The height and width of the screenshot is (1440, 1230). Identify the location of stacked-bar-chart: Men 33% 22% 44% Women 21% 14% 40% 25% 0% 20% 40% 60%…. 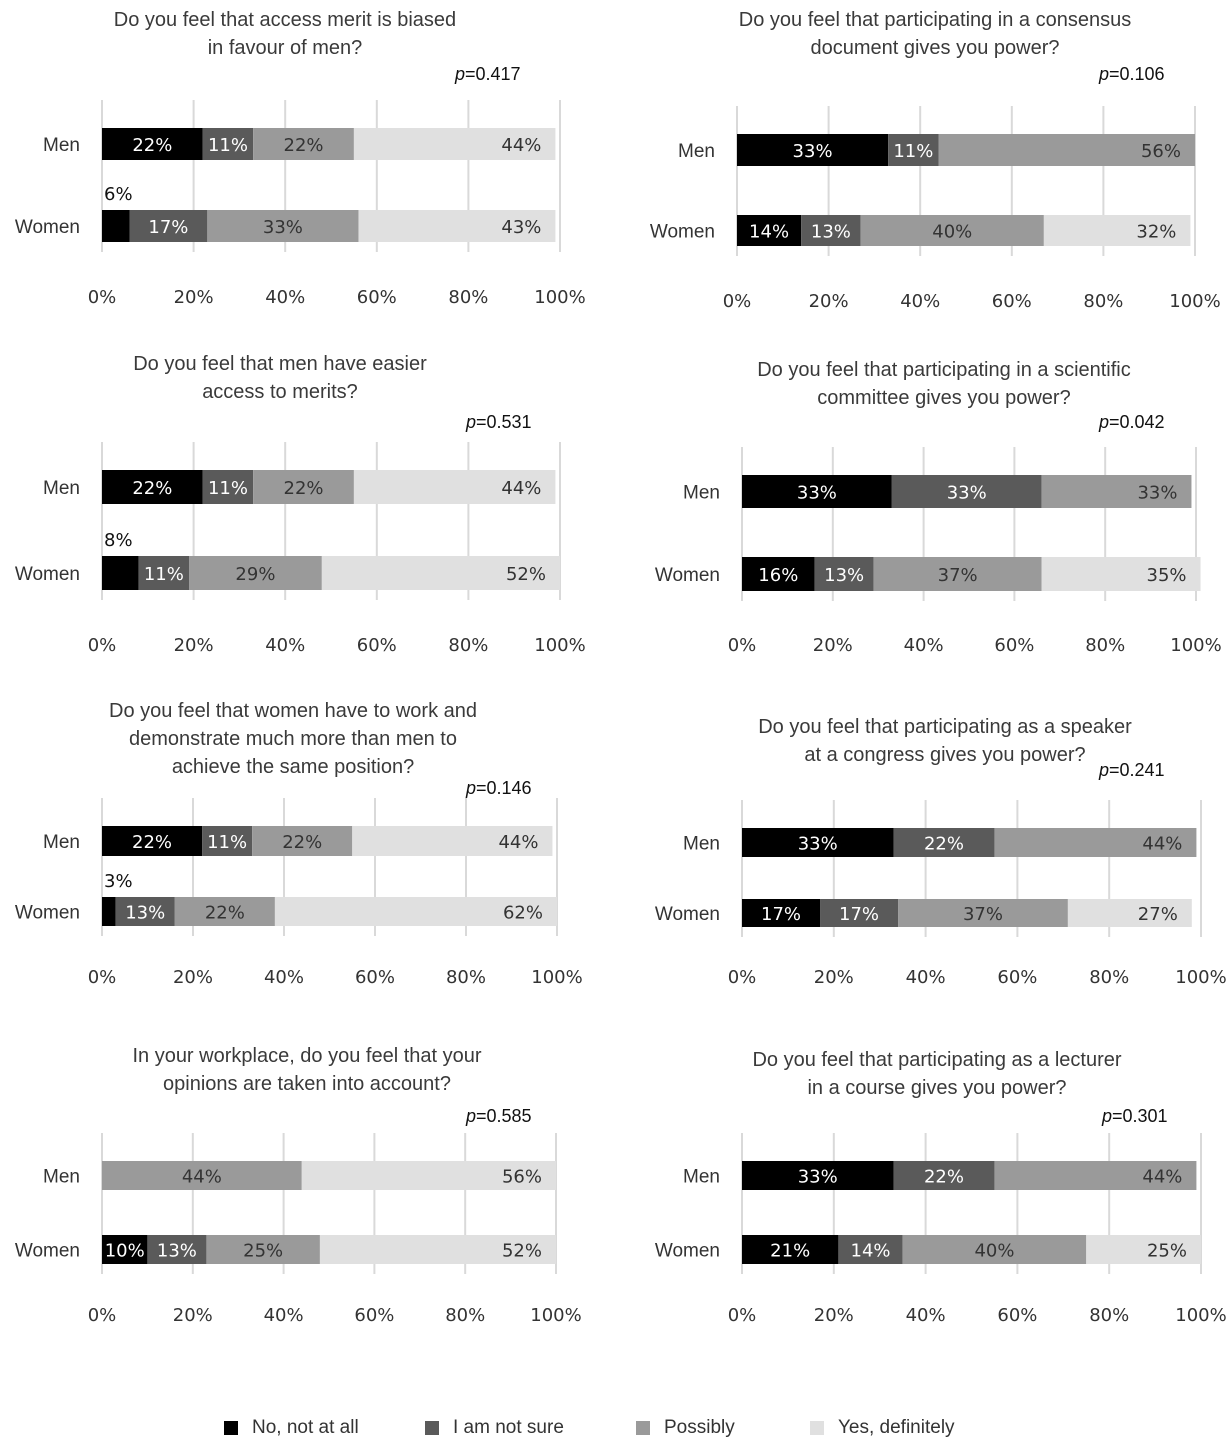
(941, 1229).